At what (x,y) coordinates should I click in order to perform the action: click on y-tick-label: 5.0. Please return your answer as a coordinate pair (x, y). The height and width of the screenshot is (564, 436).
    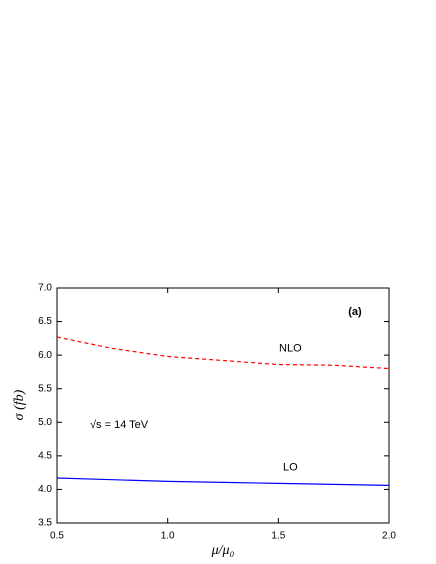
    Looking at the image, I should click on (45, 422).